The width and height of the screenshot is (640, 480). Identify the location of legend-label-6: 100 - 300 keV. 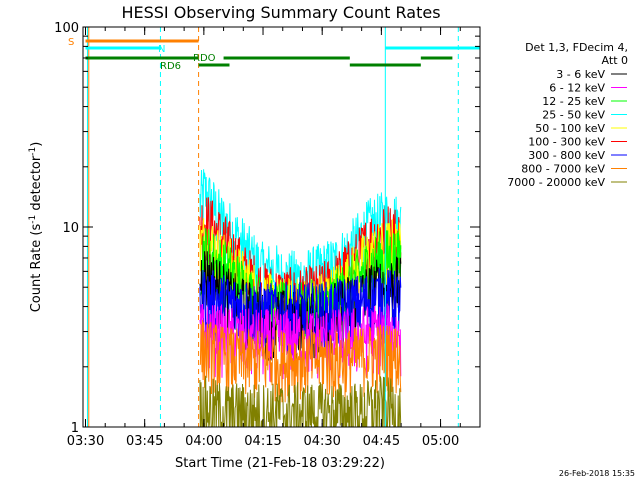
(566, 142).